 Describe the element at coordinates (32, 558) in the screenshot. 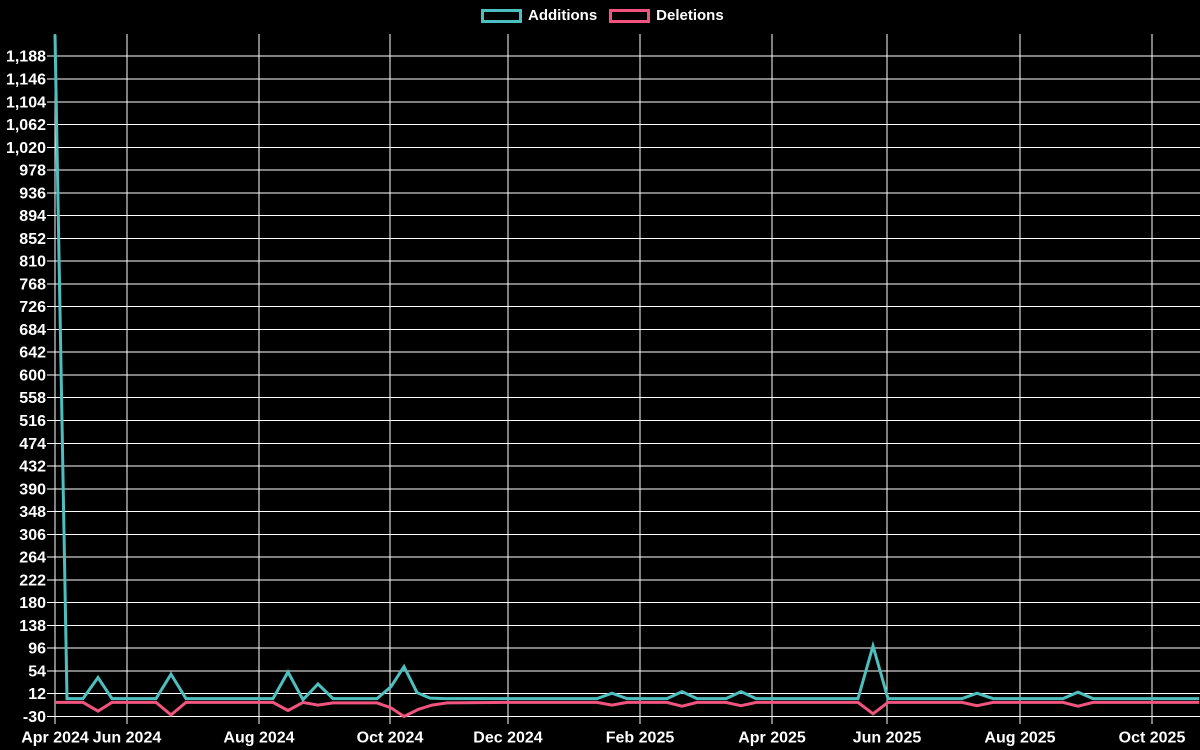

I see `y-tick-label: 264` at that location.